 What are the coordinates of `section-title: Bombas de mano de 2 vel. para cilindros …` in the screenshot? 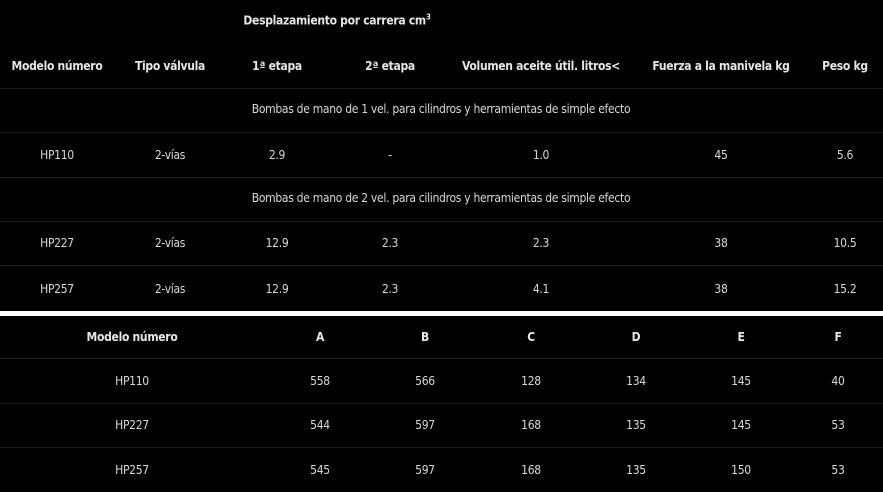 It's located at (441, 198).